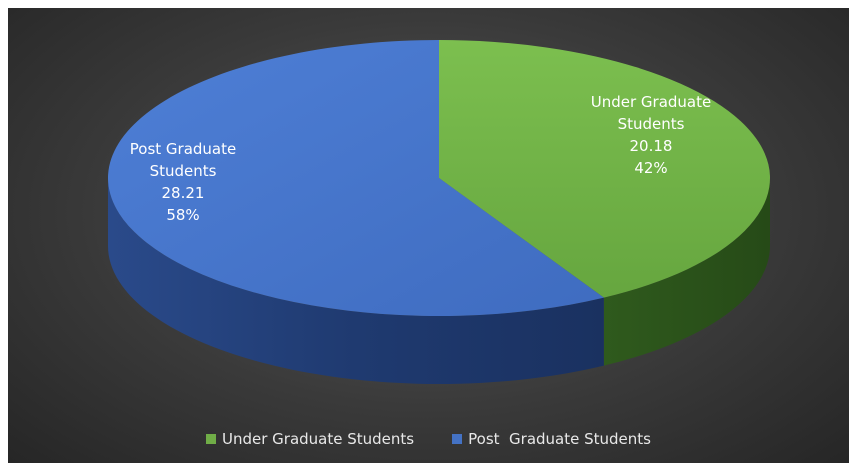 This screenshot has height=471, width=857. I want to click on legend-item-under-graduate: Under Graduate Students, so click(310, 439).